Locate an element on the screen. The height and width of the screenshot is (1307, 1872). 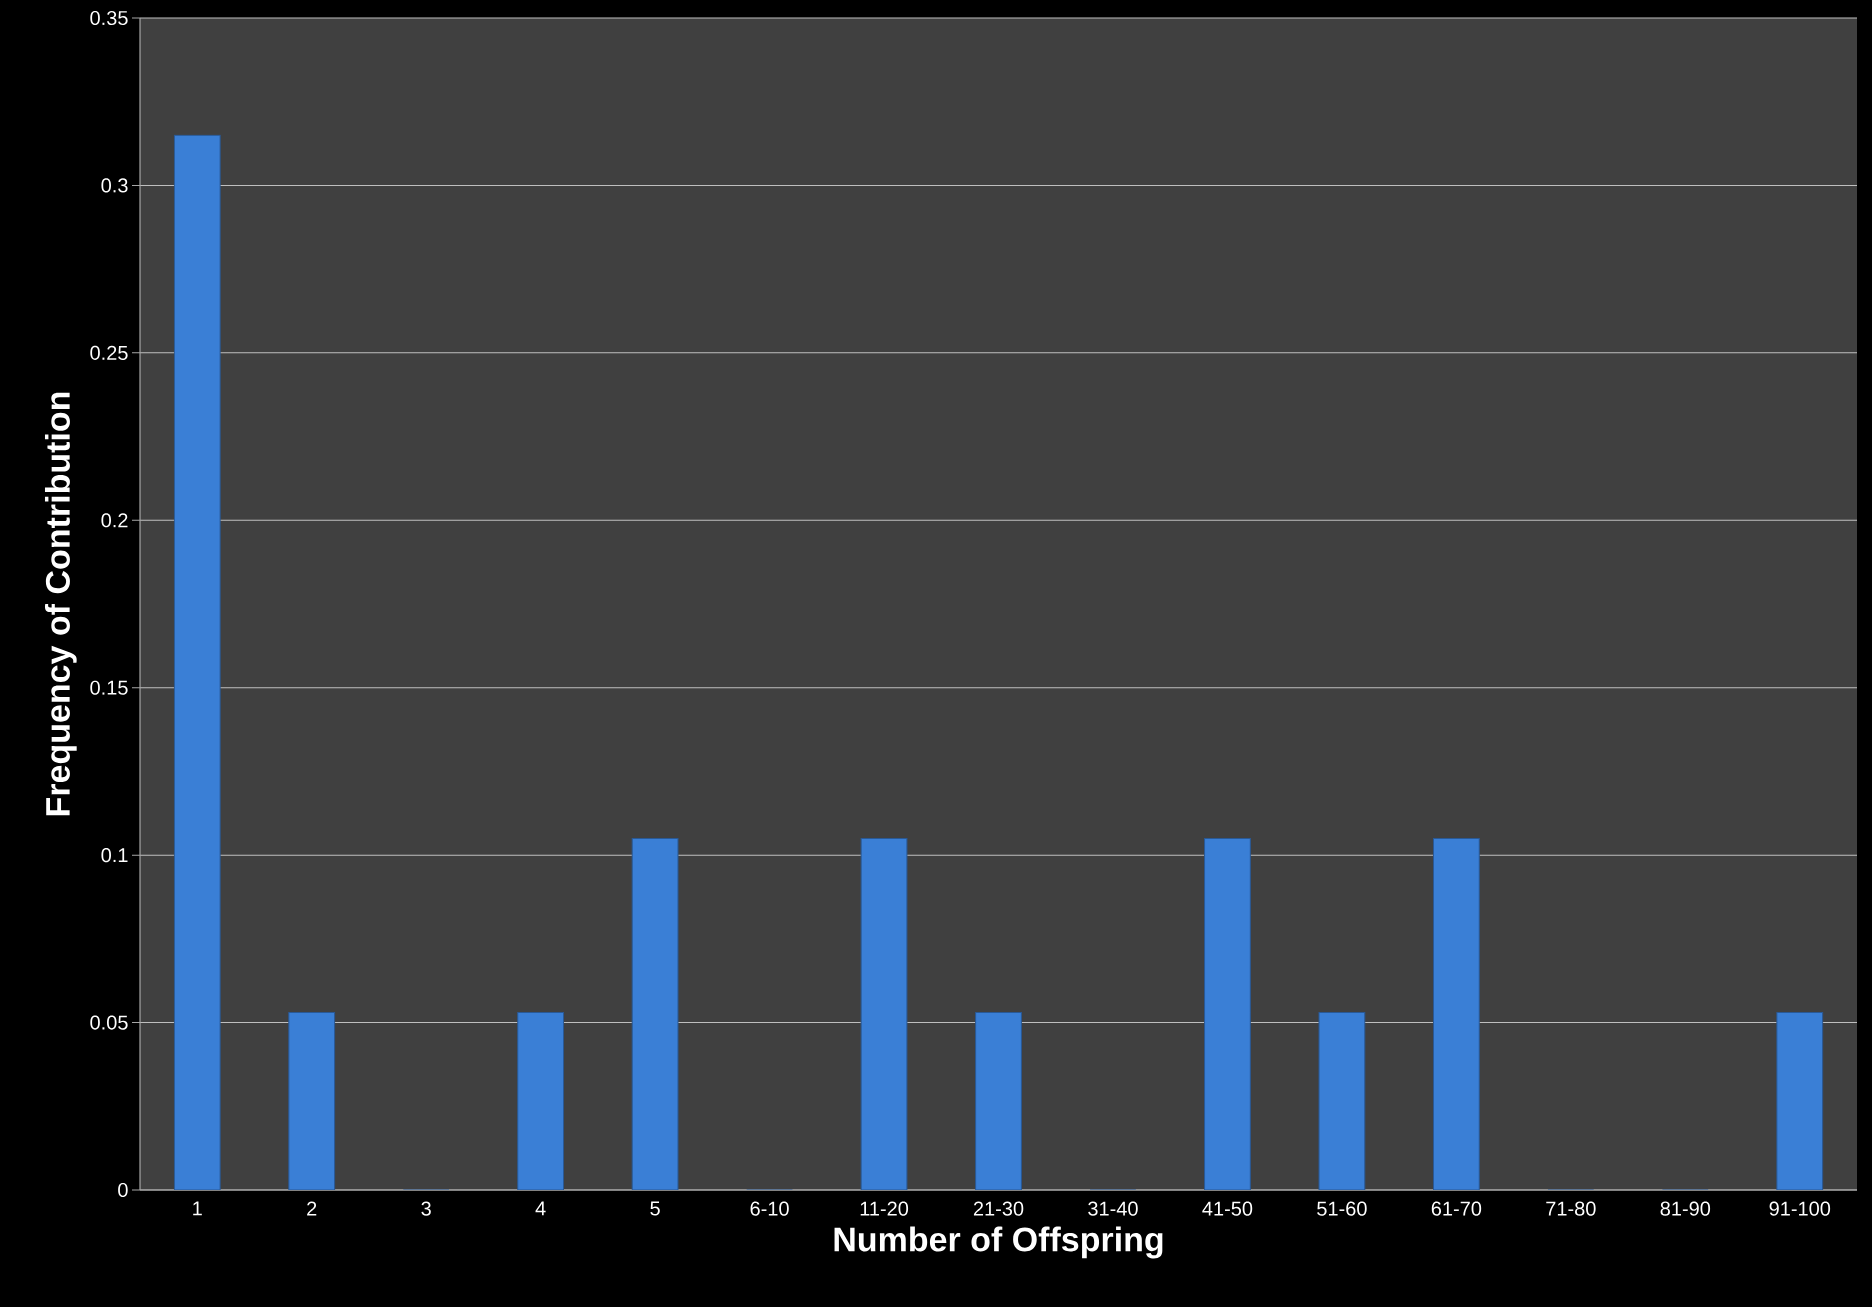
x-tick-label: 4 is located at coordinates (540, 1208).